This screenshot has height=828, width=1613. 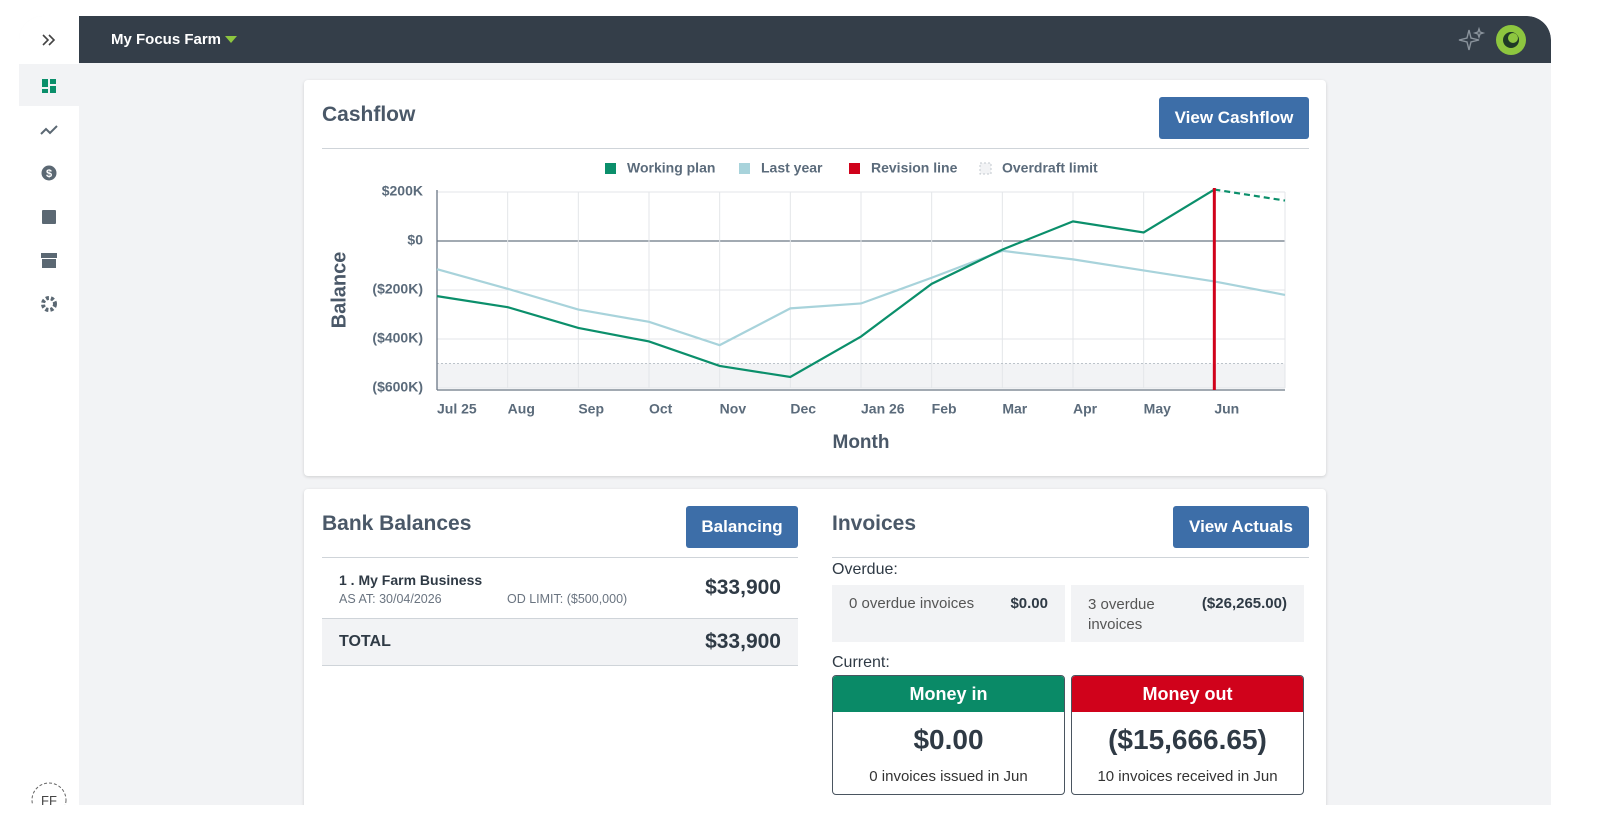 What do you see at coordinates (883, 409) in the screenshot?
I see `x-tick-label: Jan 26` at bounding box center [883, 409].